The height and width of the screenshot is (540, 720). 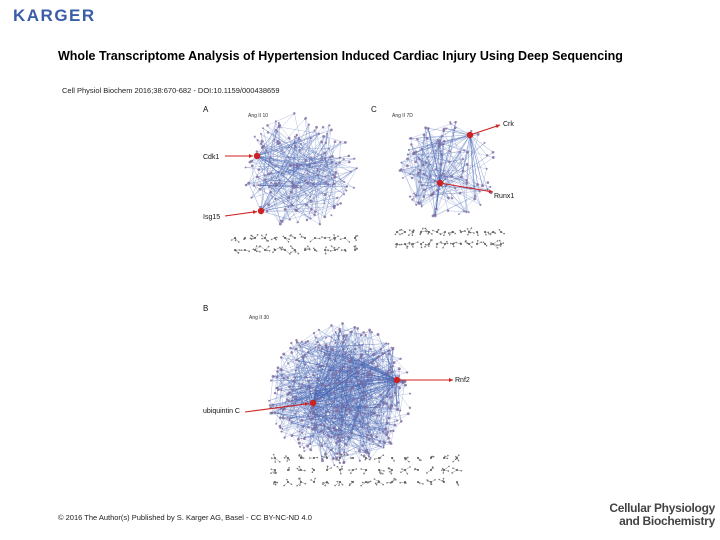 What do you see at coordinates (241, 214) in the screenshot?
I see `isg15-arrow` at bounding box center [241, 214].